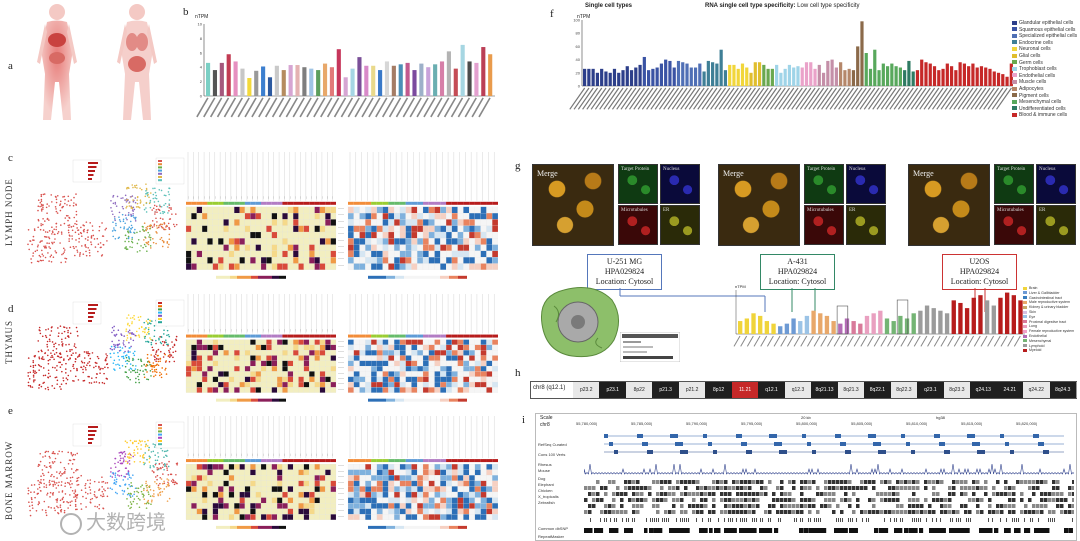 The height and width of the screenshot is (541, 1080). Describe the element at coordinates (402, 108) in the screenshot. I see `b-category-mark` at that location.